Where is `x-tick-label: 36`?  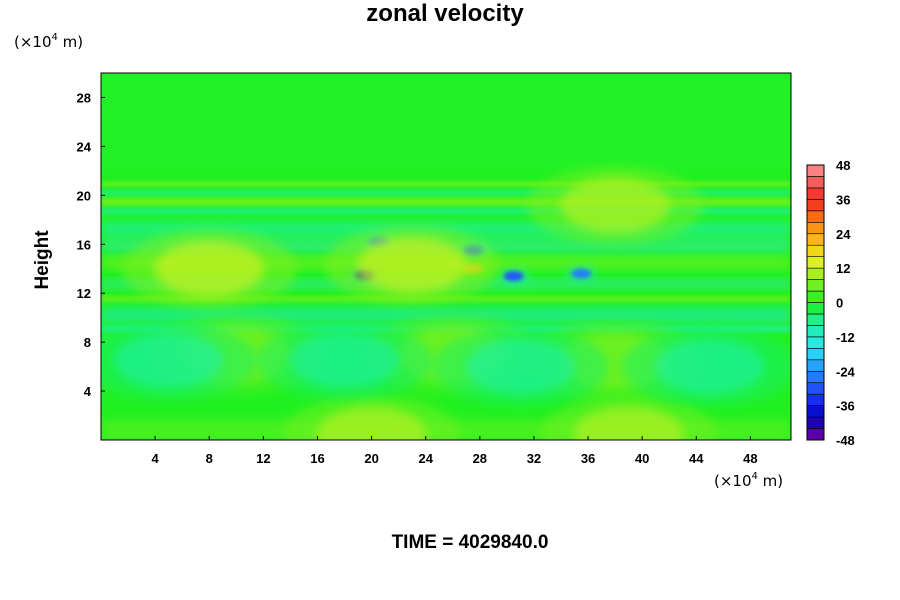
x-tick-label: 36 is located at coordinates (588, 458).